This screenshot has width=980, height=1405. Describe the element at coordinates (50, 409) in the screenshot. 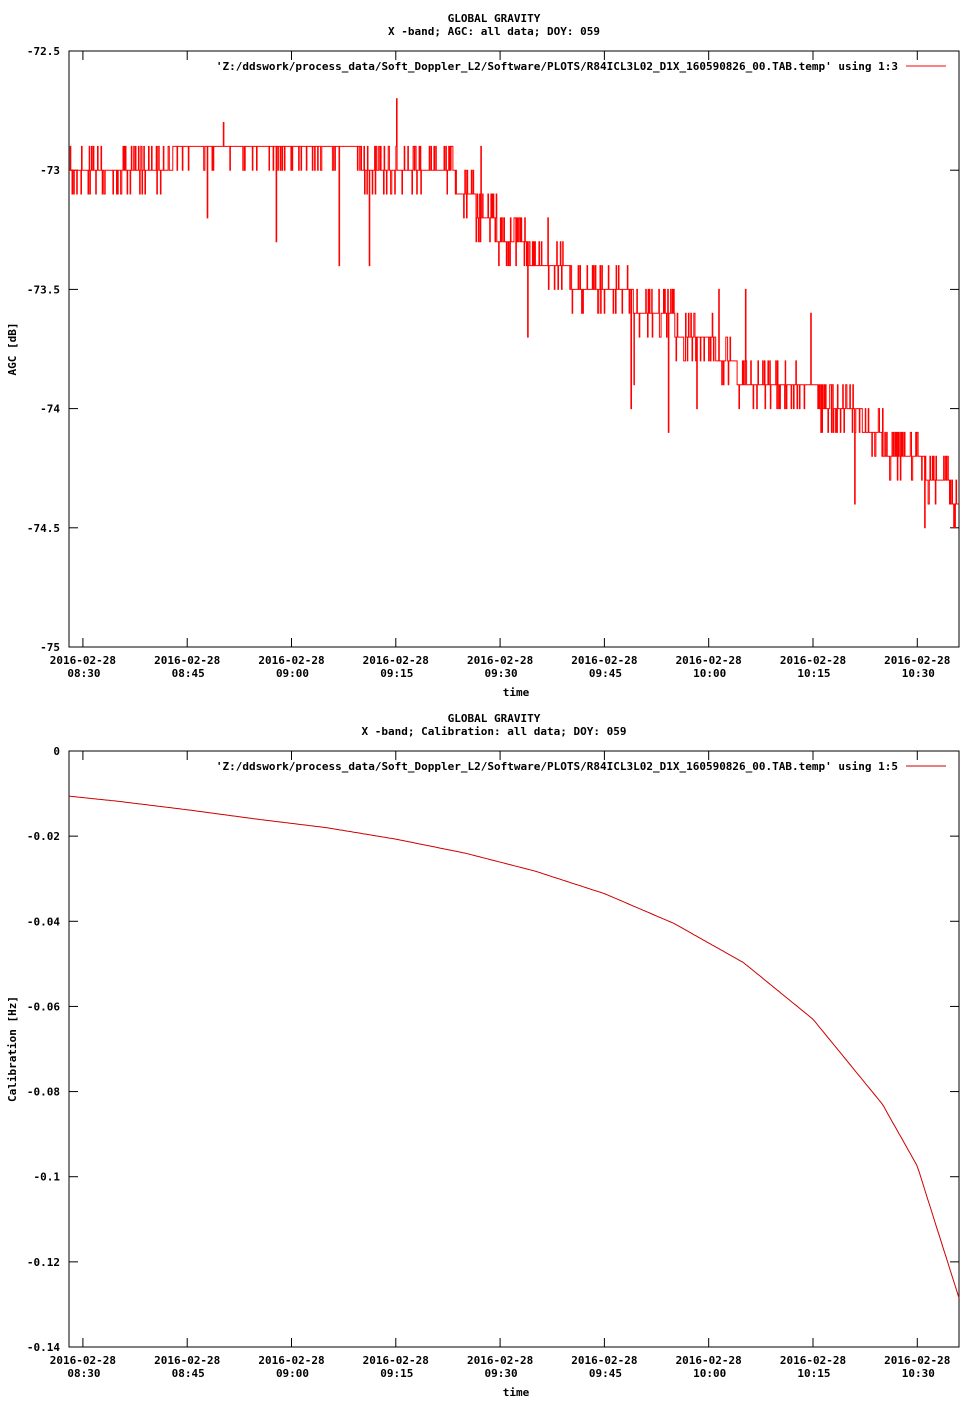

I see `y-tick-label: -74` at that location.